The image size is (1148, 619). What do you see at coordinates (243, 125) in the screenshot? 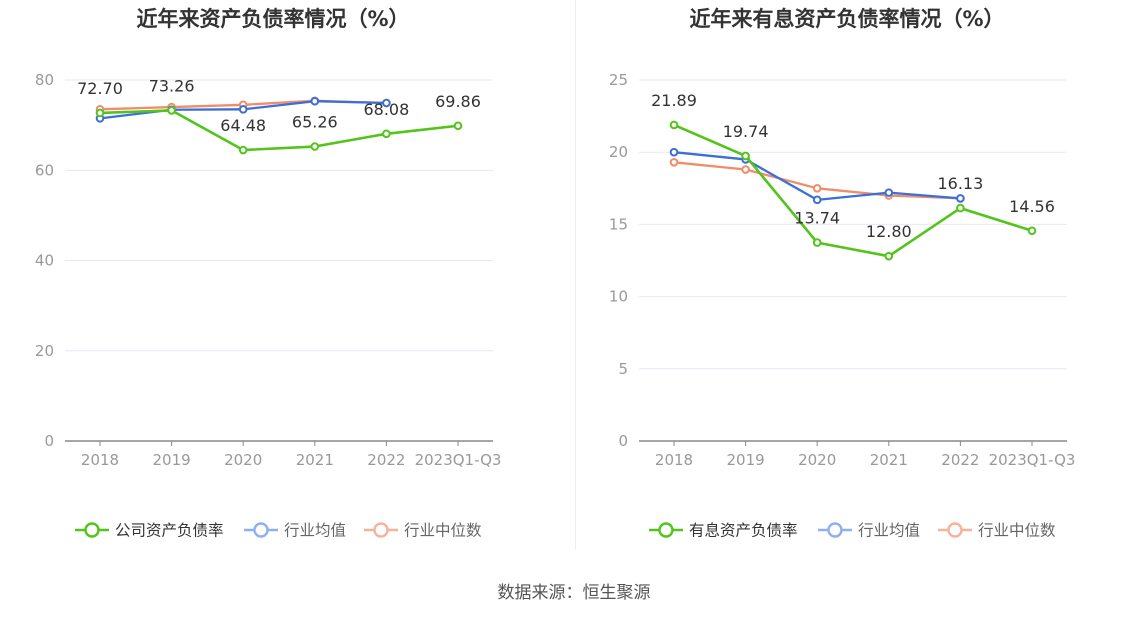
I see `data-label: 64.48` at bounding box center [243, 125].